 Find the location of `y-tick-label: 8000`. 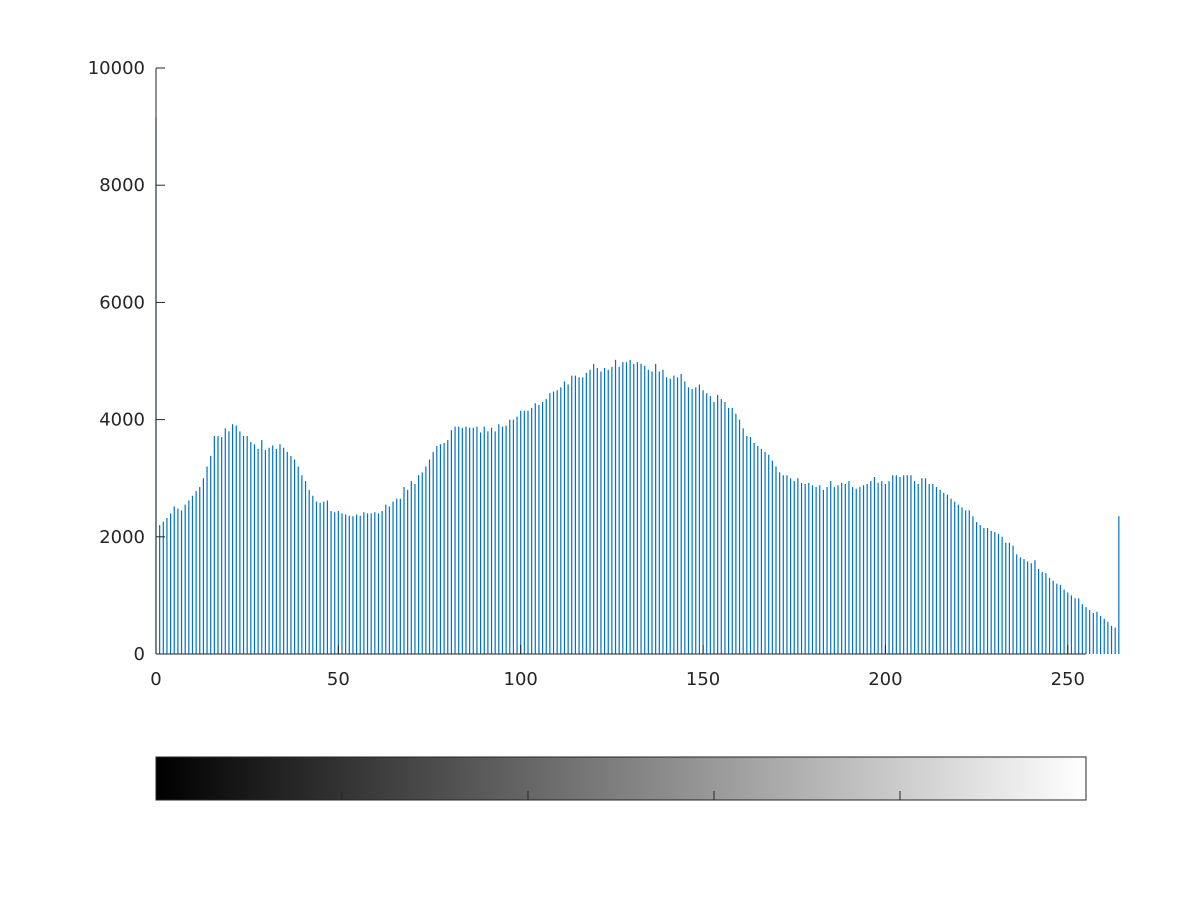

y-tick-label: 8000 is located at coordinates (122, 185).